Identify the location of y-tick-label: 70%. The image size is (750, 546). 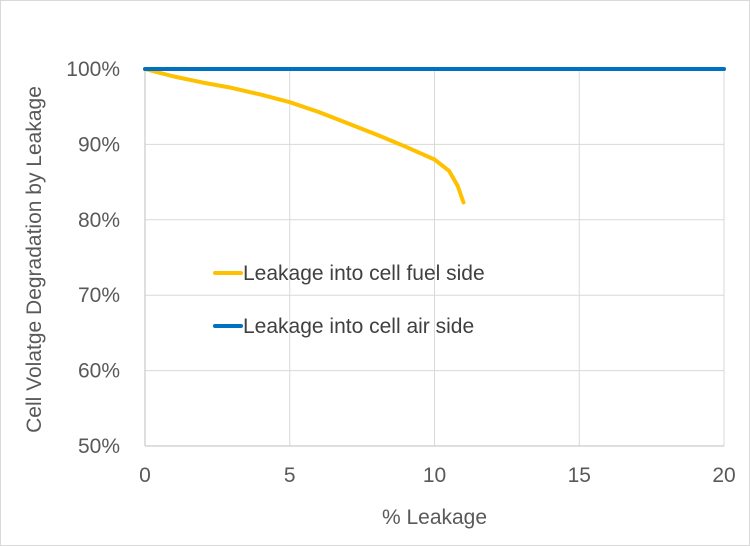
(99, 295).